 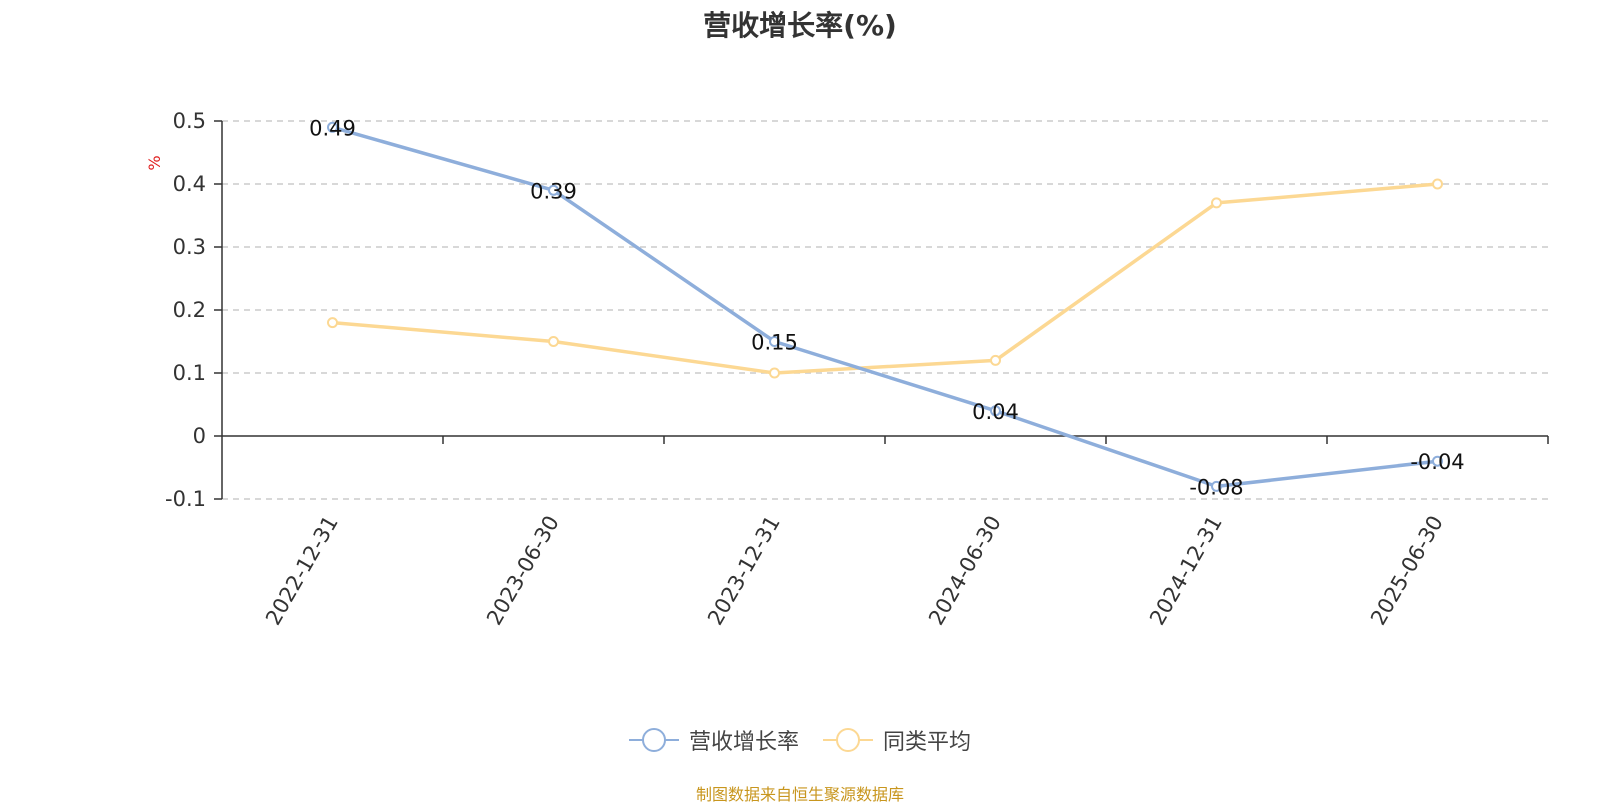 I want to click on source-note: 制图数据来自恒生聚源数据库, so click(x=799, y=794).